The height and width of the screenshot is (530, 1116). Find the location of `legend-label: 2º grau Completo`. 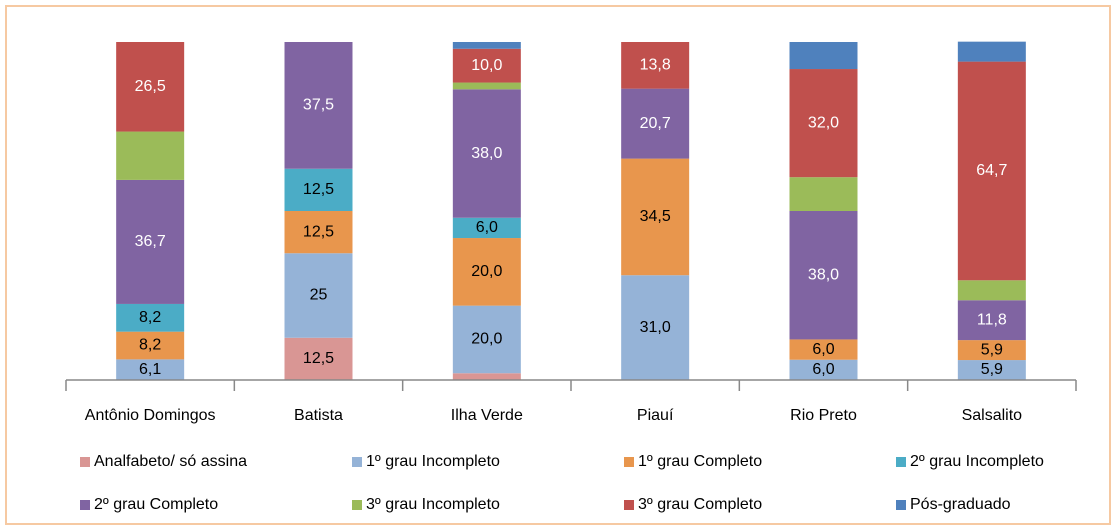

legend-label: 2º grau Completo is located at coordinates (156, 504).